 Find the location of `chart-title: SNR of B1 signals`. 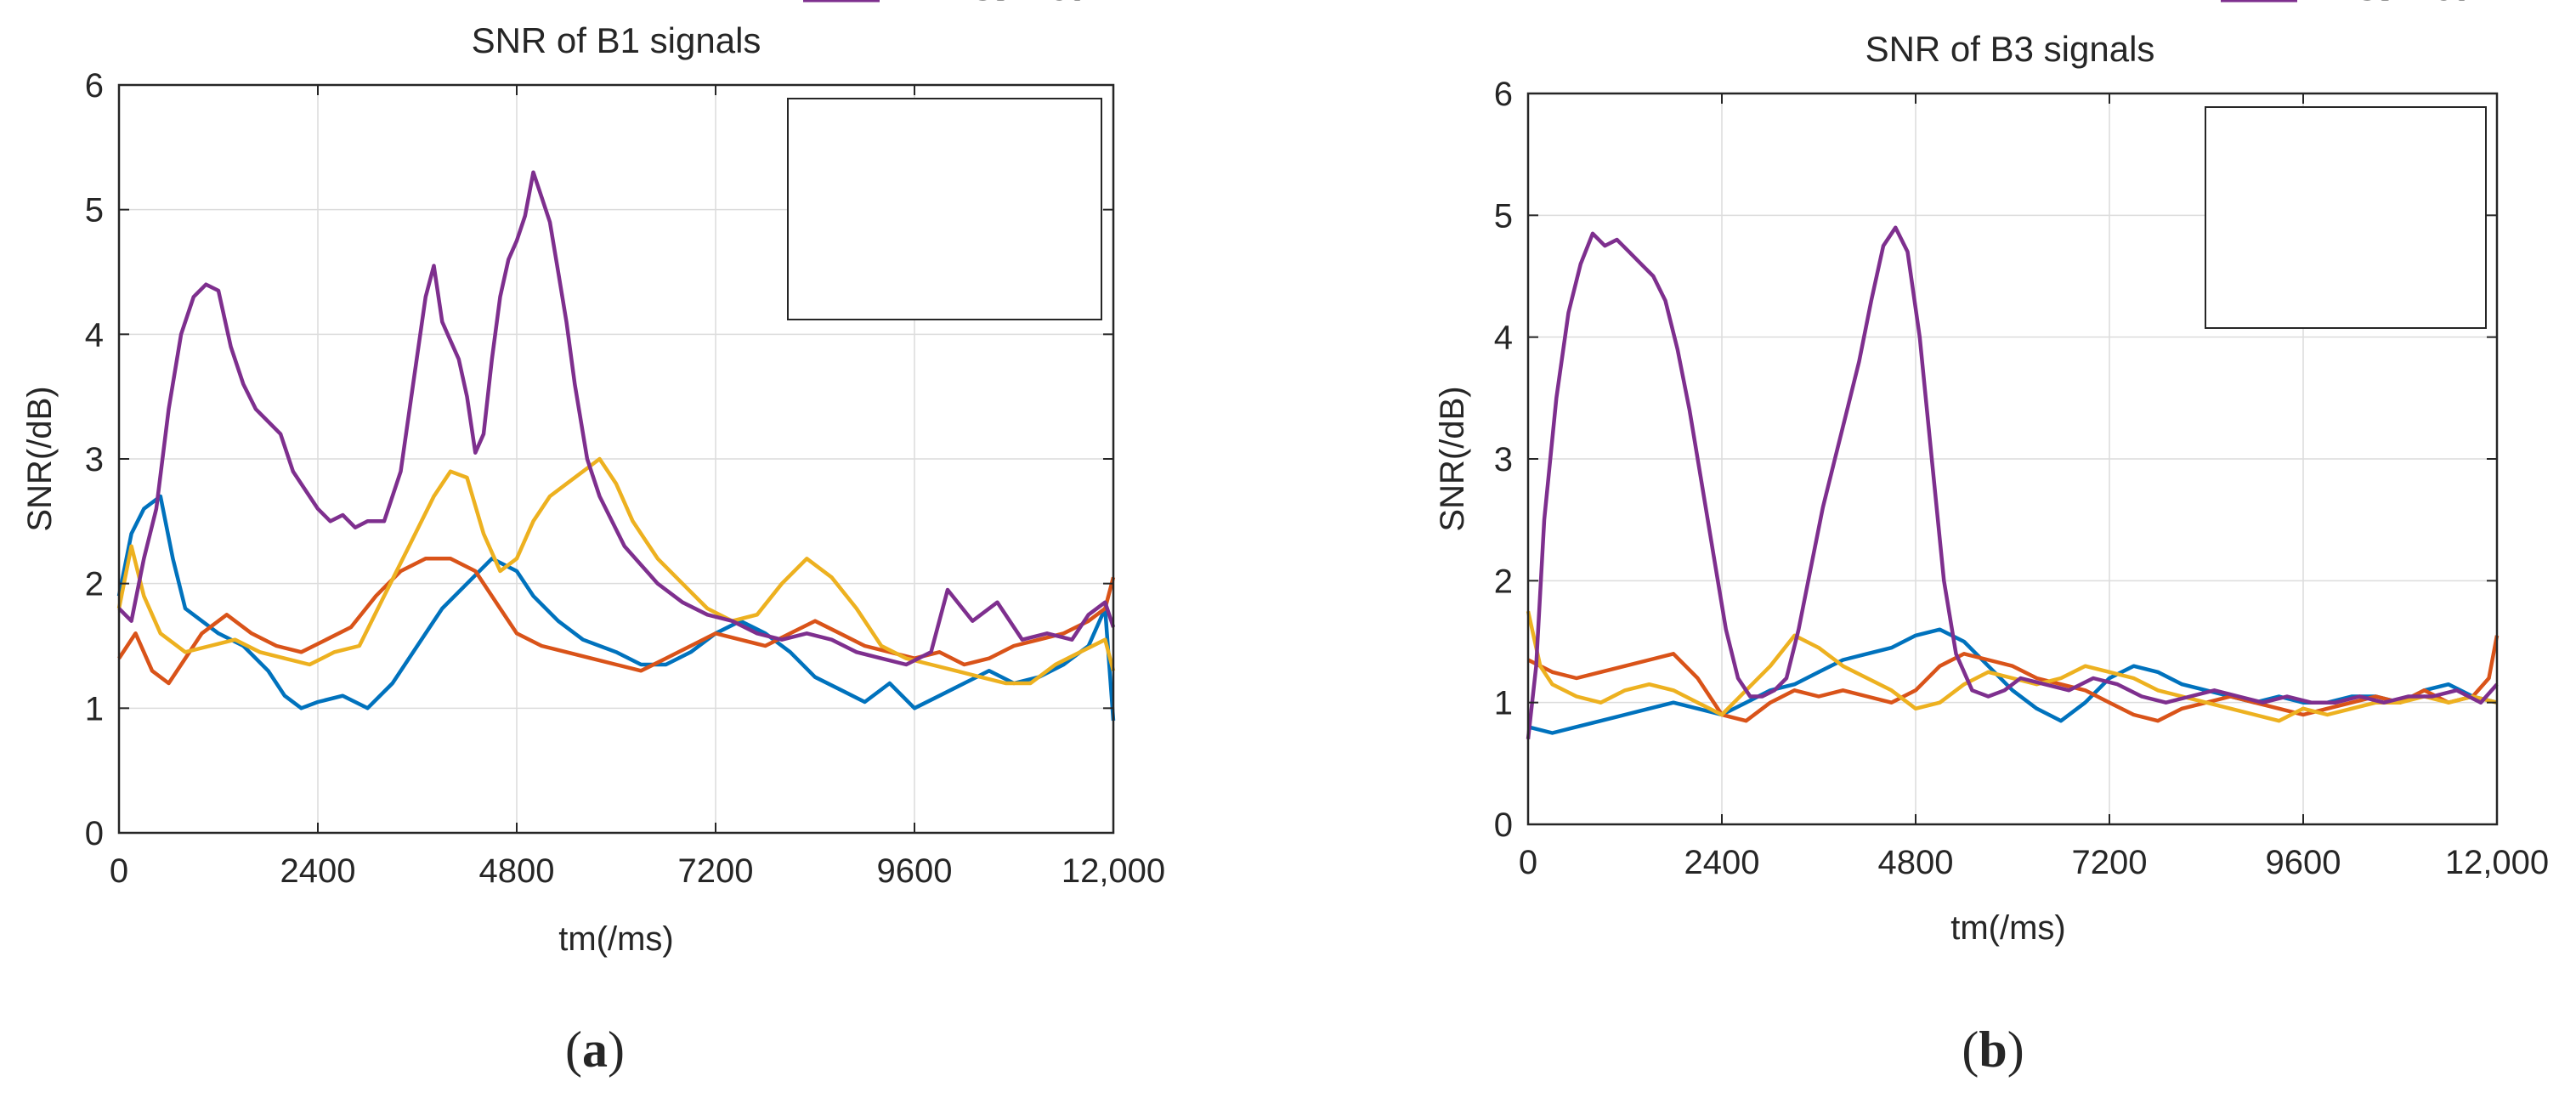

chart-title: SNR of B1 signals is located at coordinates (616, 40).